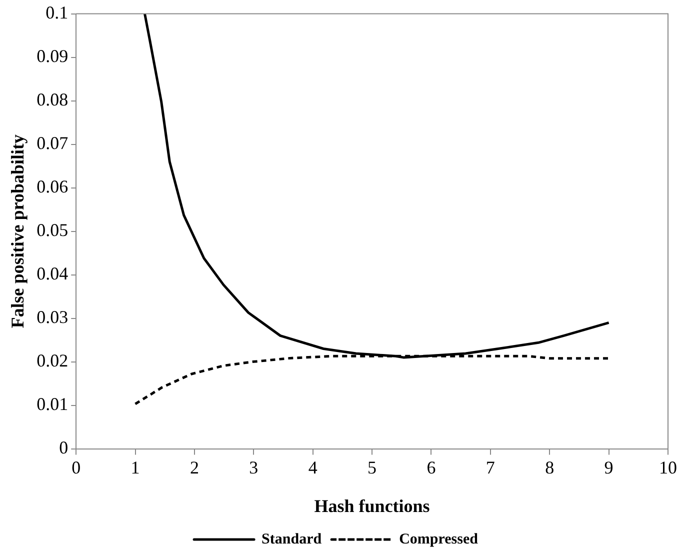 The height and width of the screenshot is (557, 688). I want to click on y-tick-label: 0.08, so click(52, 100).